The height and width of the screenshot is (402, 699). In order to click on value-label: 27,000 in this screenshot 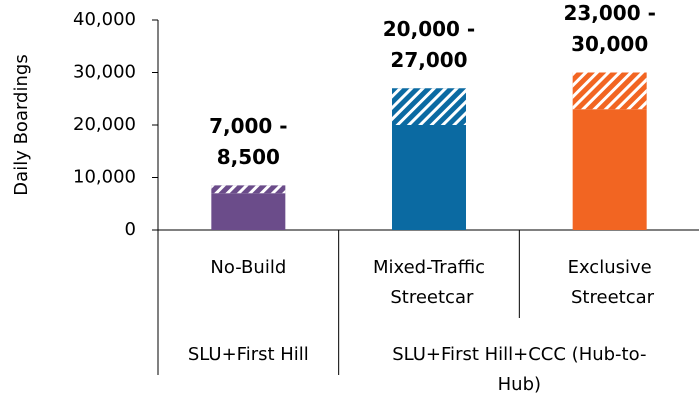, I will do `click(428, 60)`.